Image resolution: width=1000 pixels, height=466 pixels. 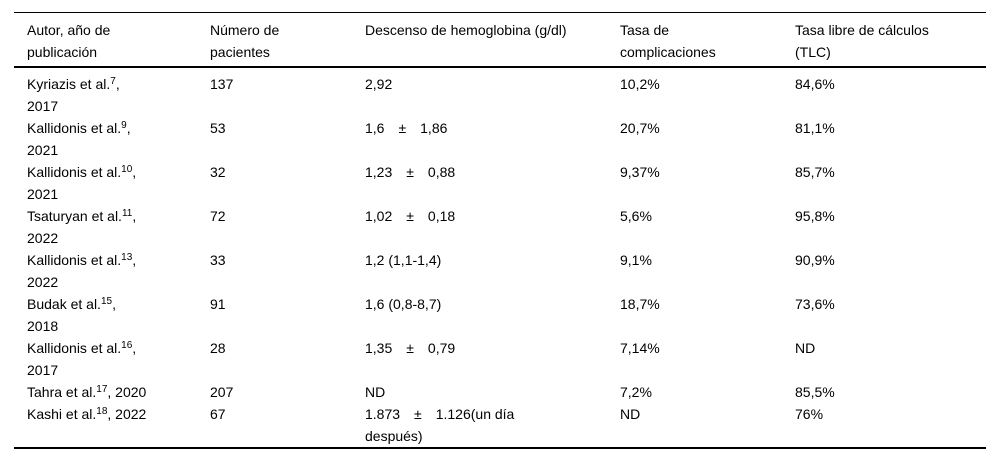 What do you see at coordinates (218, 260) in the screenshot?
I see `patients-cell: 33` at bounding box center [218, 260].